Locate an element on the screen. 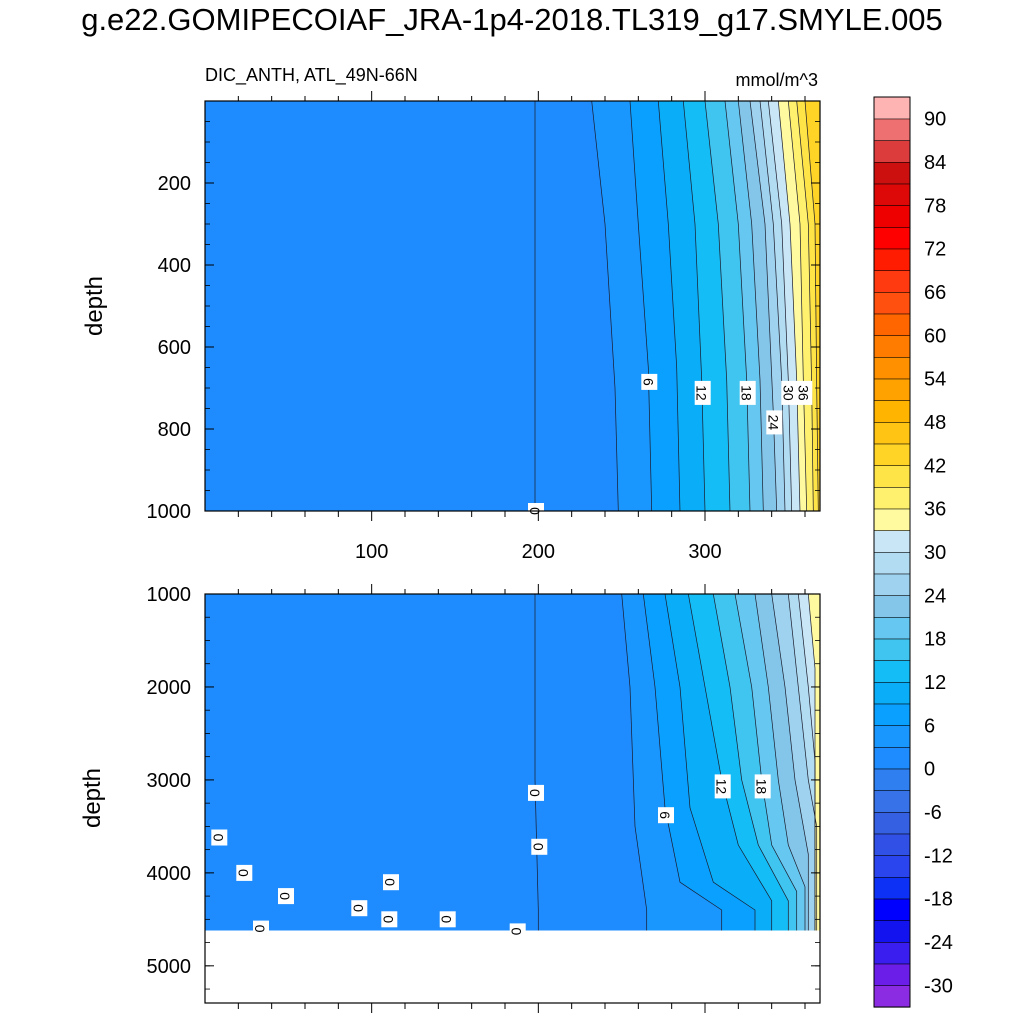  bottom-contour-label-zero-8: 0 is located at coordinates (517, 931).